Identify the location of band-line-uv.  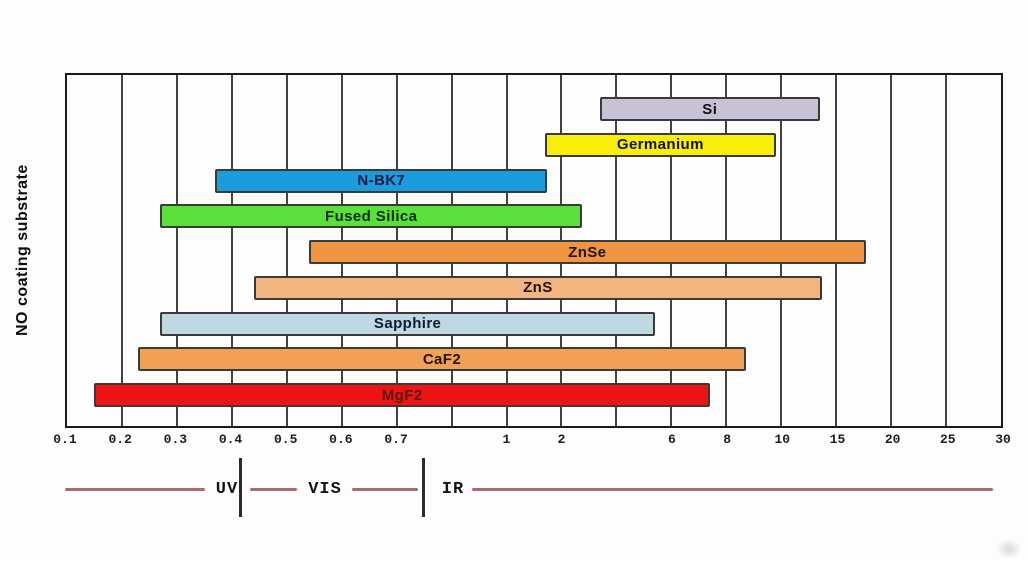
(135, 489).